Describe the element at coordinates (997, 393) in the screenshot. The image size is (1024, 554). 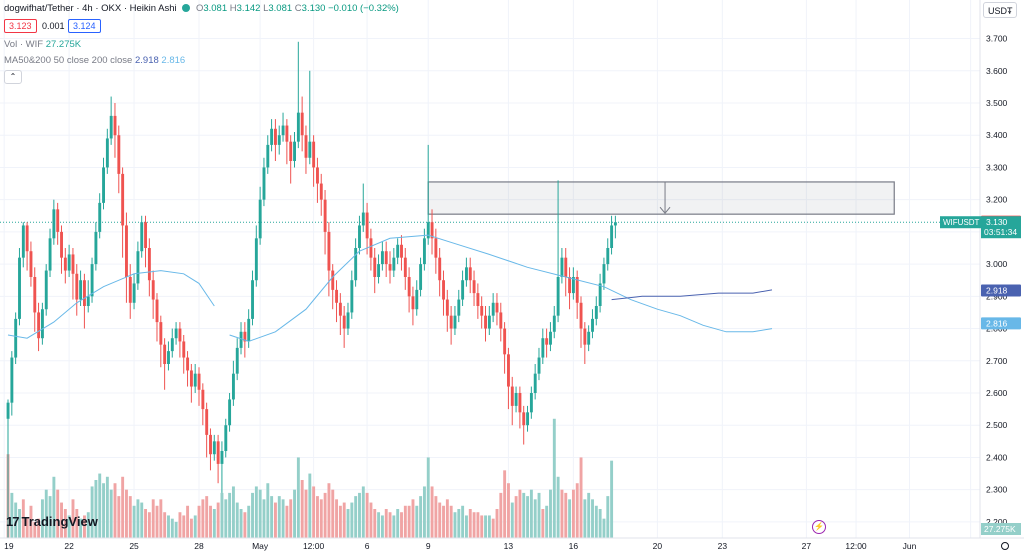
I see `y-tick-label: 2.600` at that location.